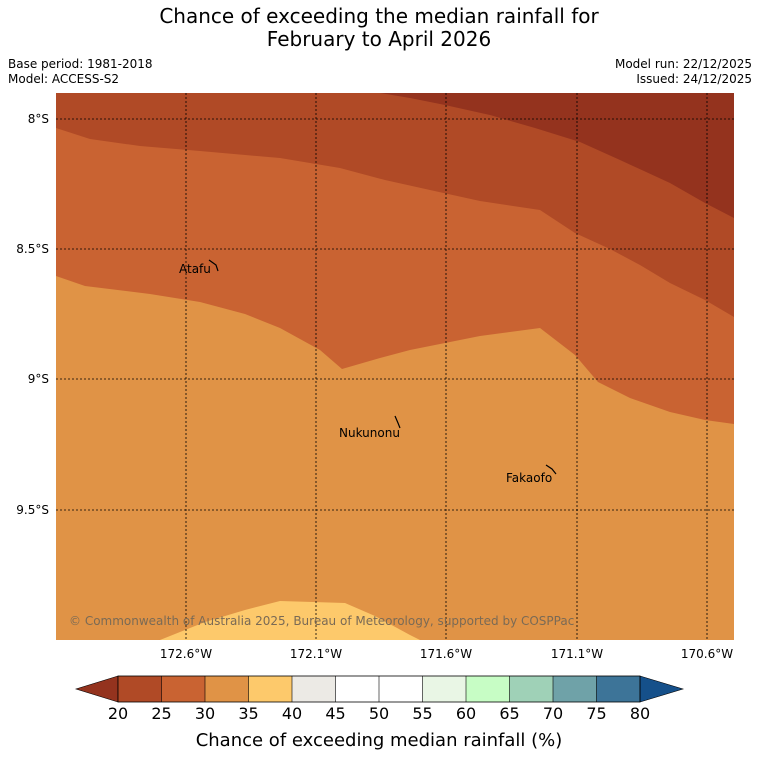 The width and height of the screenshot is (758, 781). Describe the element at coordinates (422, 713) in the screenshot. I see `colorbar-tick-55: 55` at that location.